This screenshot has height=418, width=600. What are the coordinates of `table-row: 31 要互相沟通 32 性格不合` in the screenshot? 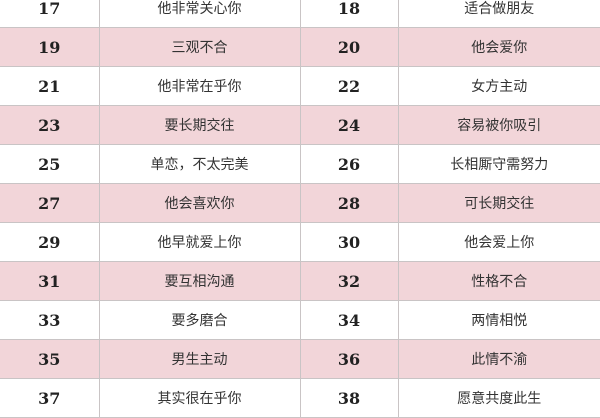 It's located at (300, 281).